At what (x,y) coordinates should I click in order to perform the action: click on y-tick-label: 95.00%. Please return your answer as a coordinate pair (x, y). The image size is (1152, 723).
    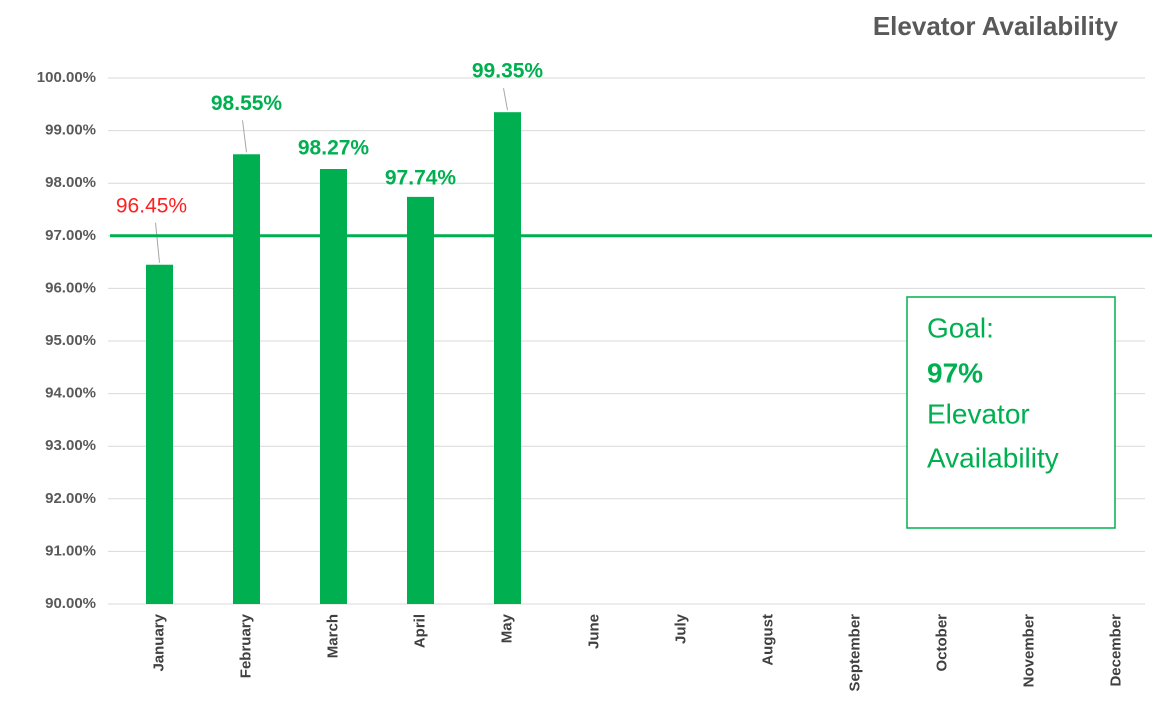
    Looking at the image, I should click on (70, 340).